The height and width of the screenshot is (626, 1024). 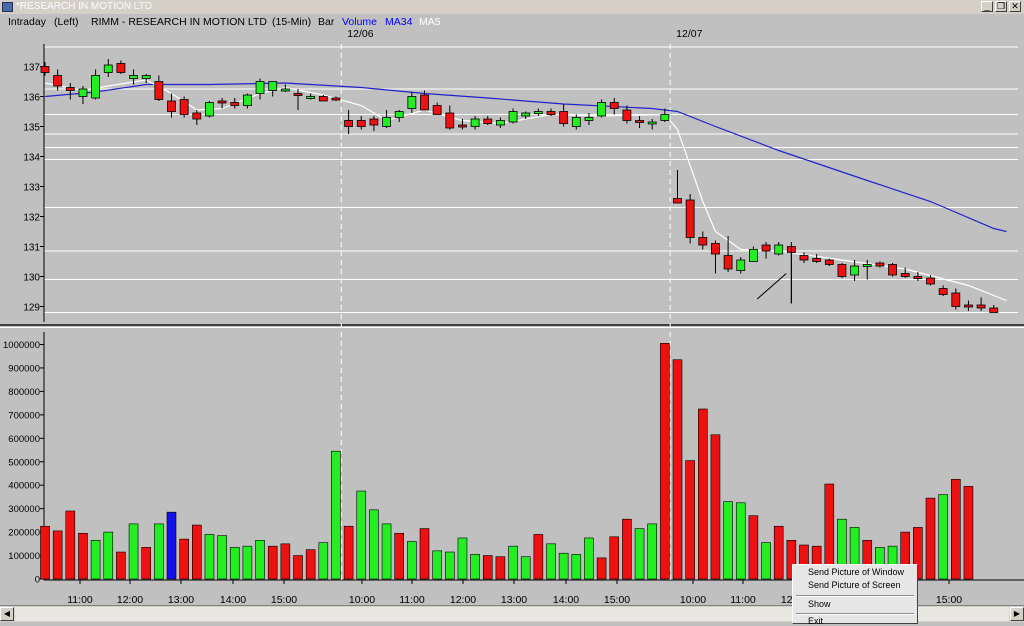 What do you see at coordinates (21, 345) in the screenshot?
I see `volume-tick-label: 1000000` at bounding box center [21, 345].